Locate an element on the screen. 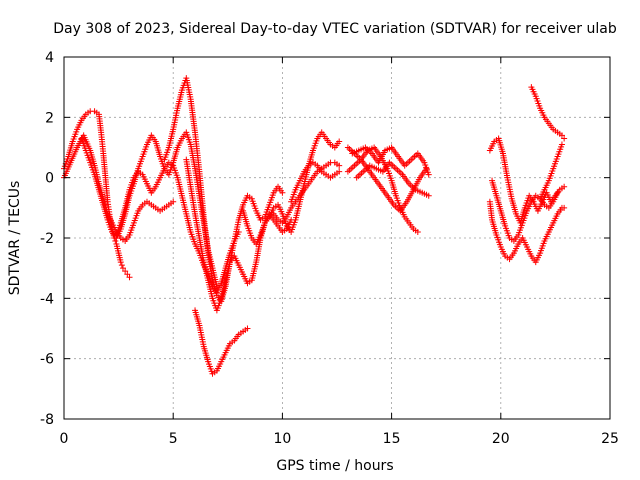 The image size is (640, 480). y-tick-labels: -8 -6 -4 -2 0 2 4 is located at coordinates (47, 239).